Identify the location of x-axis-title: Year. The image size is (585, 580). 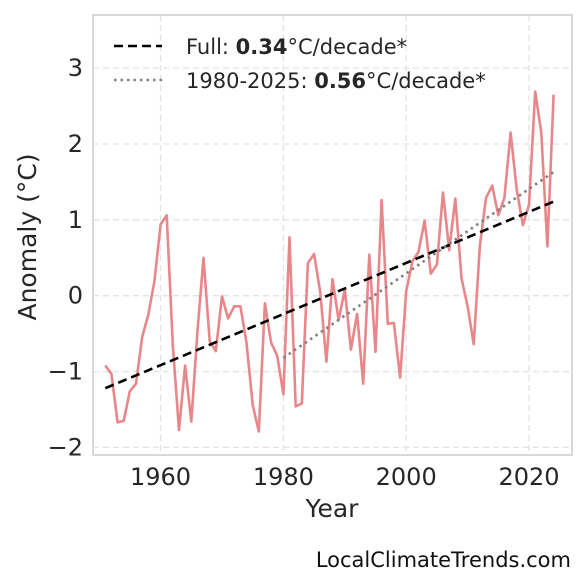
(332, 508).